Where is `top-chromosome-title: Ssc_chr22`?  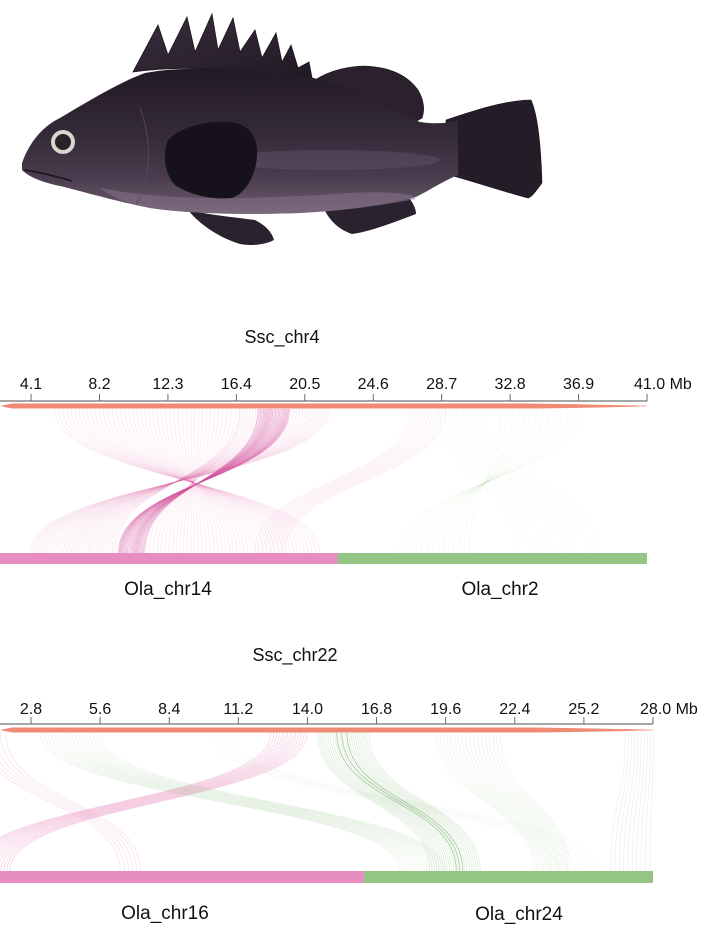 top-chromosome-title: Ssc_chr22 is located at coordinates (294, 655).